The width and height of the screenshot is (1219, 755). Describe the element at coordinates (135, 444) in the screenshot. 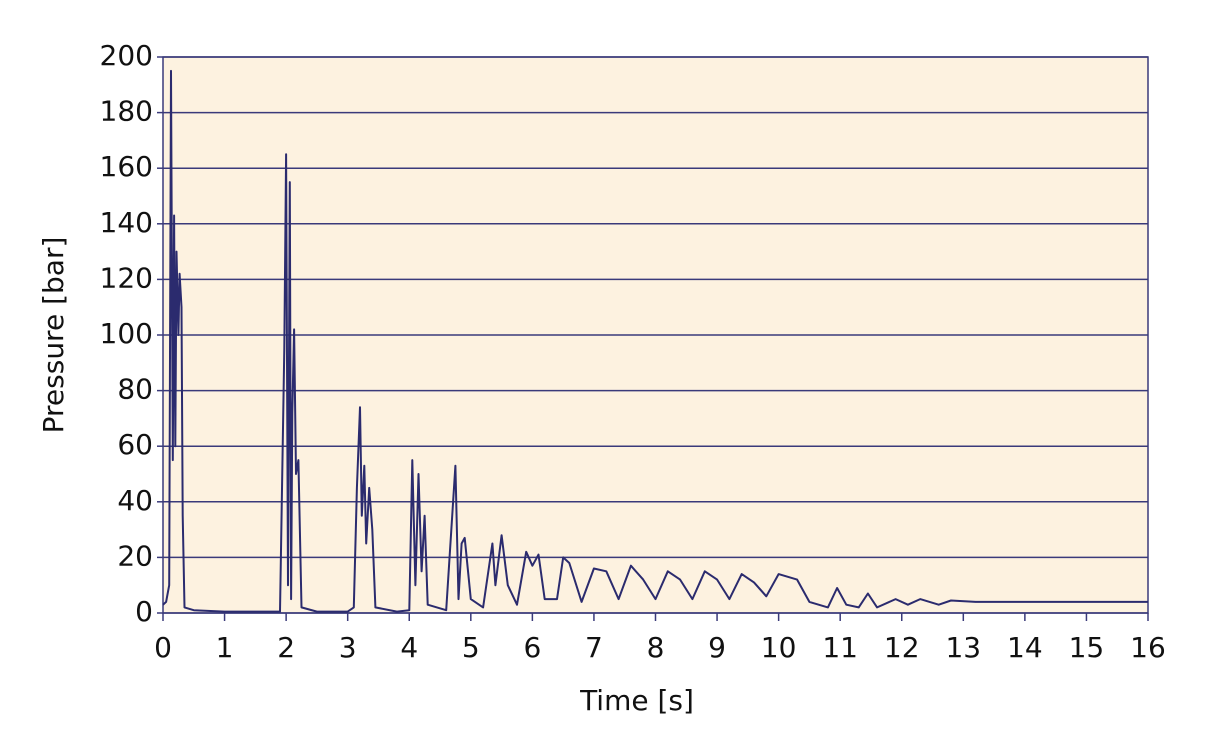

I see `y-tick-label: 60` at that location.